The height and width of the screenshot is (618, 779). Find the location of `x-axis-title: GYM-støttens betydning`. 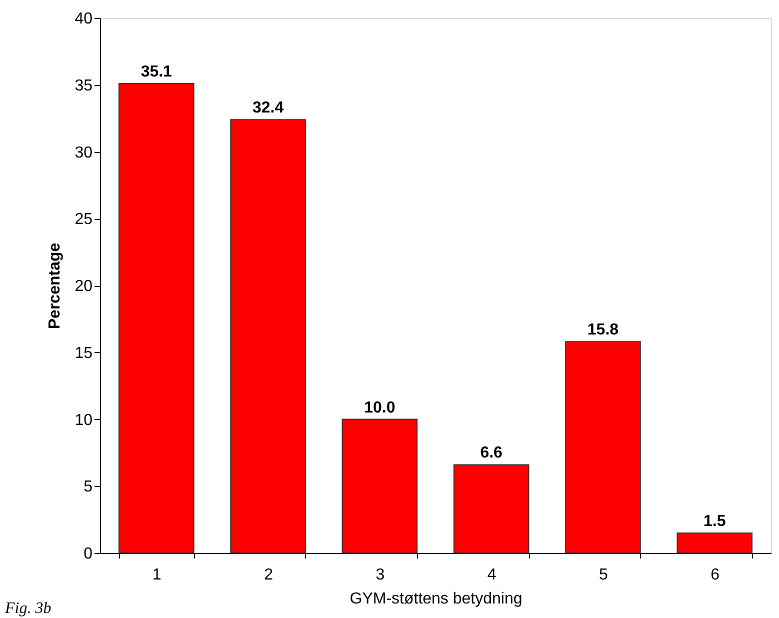

x-axis-title: GYM-støttens betydning is located at coordinates (436, 599).